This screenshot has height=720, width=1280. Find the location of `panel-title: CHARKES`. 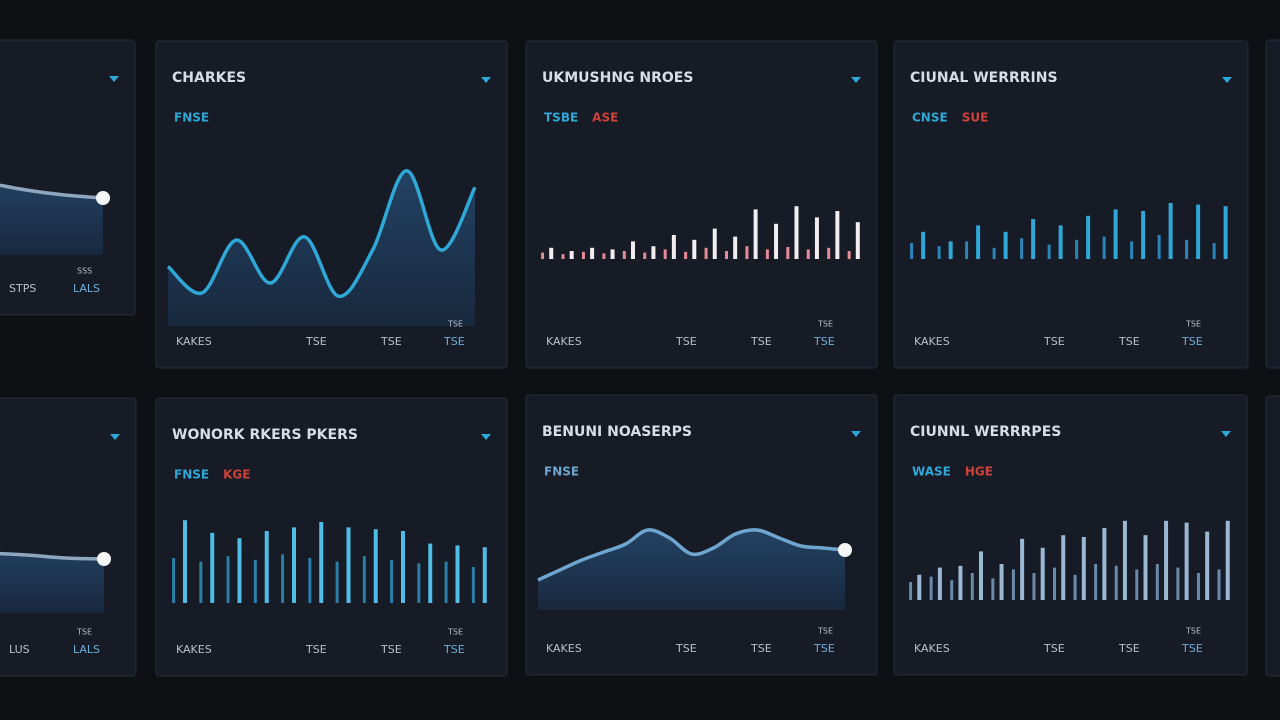

panel-title: CHARKES is located at coordinates (209, 78).